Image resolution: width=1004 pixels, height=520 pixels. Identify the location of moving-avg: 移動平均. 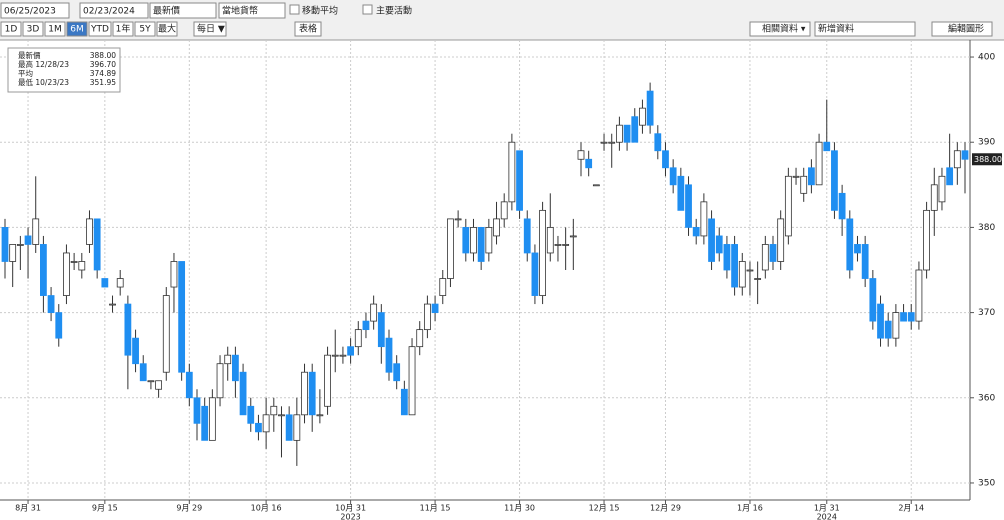
(320, 11).